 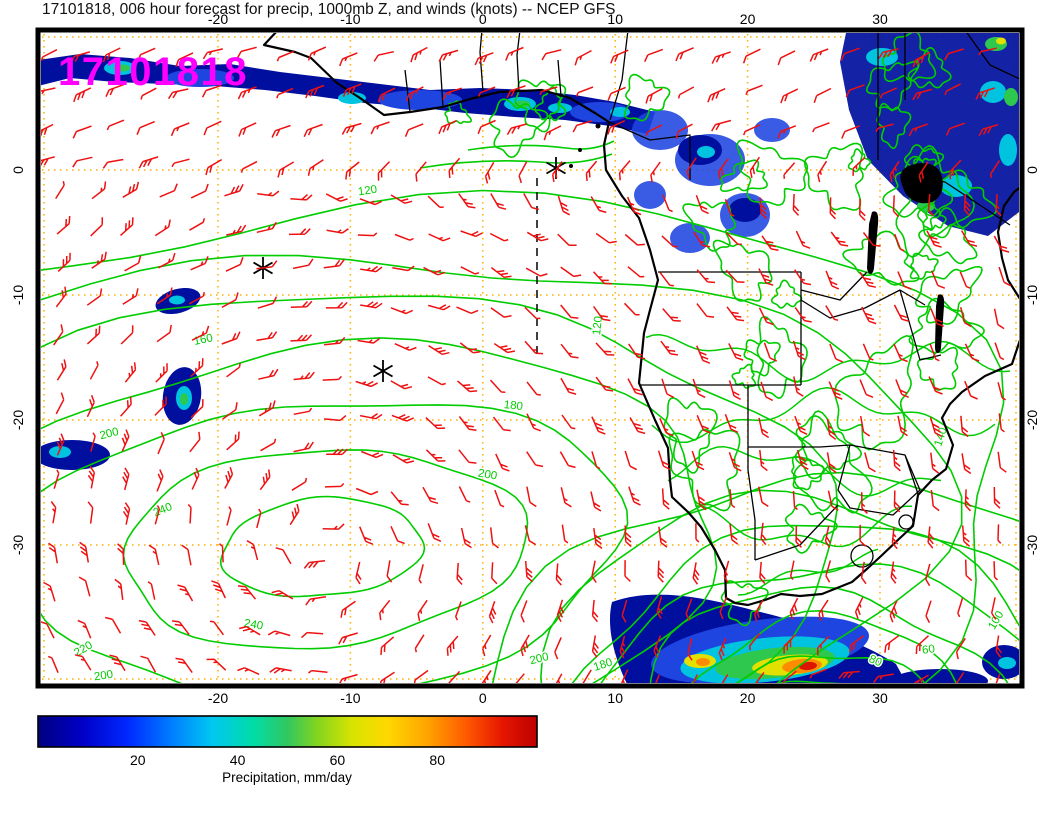 What do you see at coordinates (138, 760) in the screenshot?
I see `colorbar-tick-label: 20` at bounding box center [138, 760].